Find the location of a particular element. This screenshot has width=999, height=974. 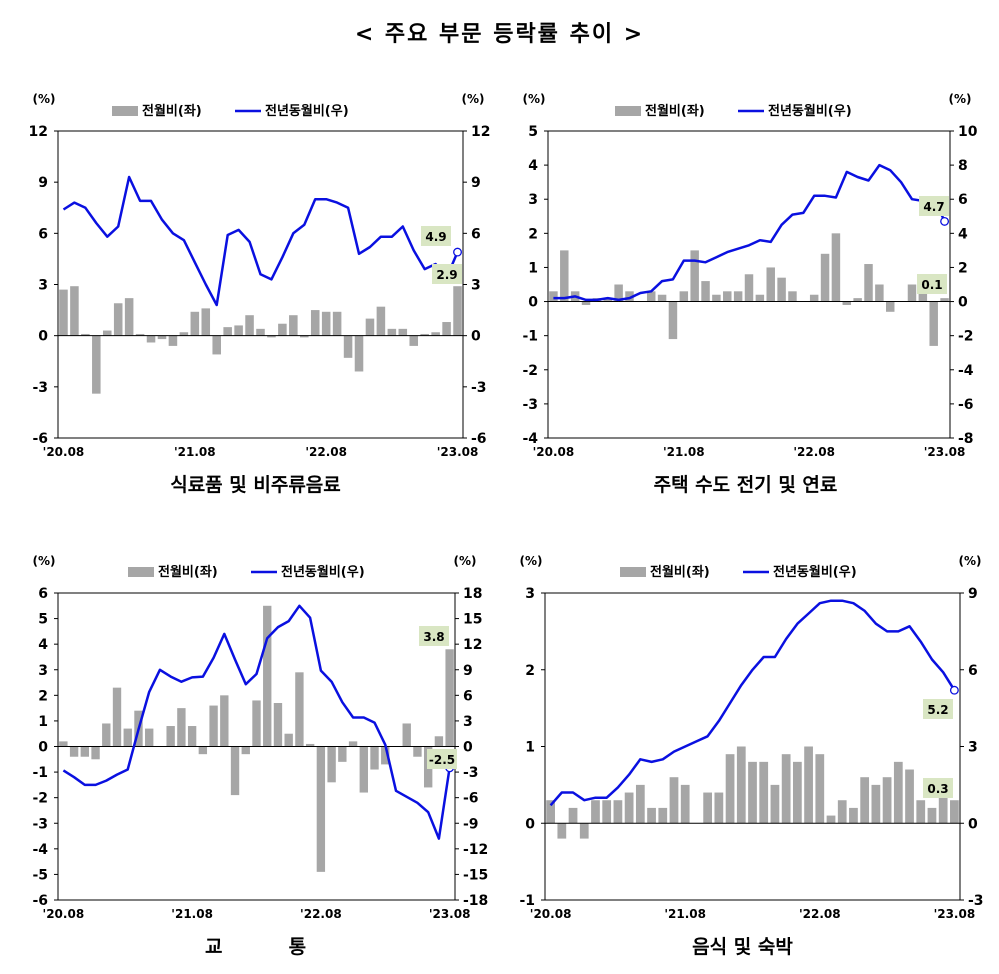

annotation-label: 5.2 is located at coordinates (937, 710).